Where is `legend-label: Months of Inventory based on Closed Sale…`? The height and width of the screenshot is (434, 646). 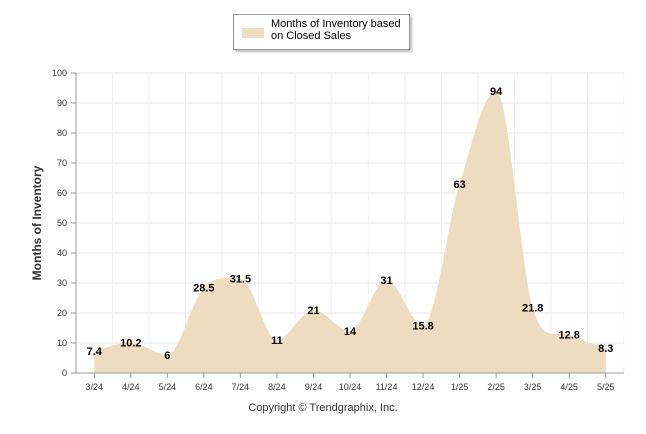
legend-label: Months of Inventory based on Closed Sale… is located at coordinates (336, 30).